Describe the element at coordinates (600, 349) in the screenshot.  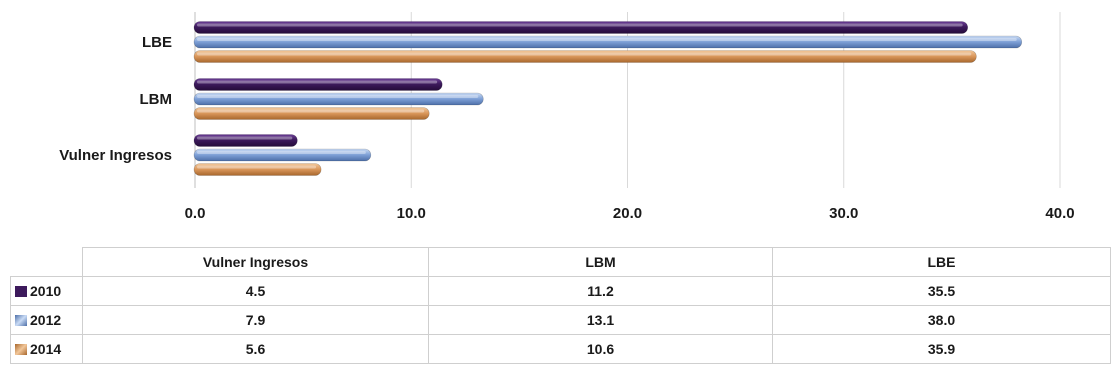
I see `table-cell: 10.6` at that location.